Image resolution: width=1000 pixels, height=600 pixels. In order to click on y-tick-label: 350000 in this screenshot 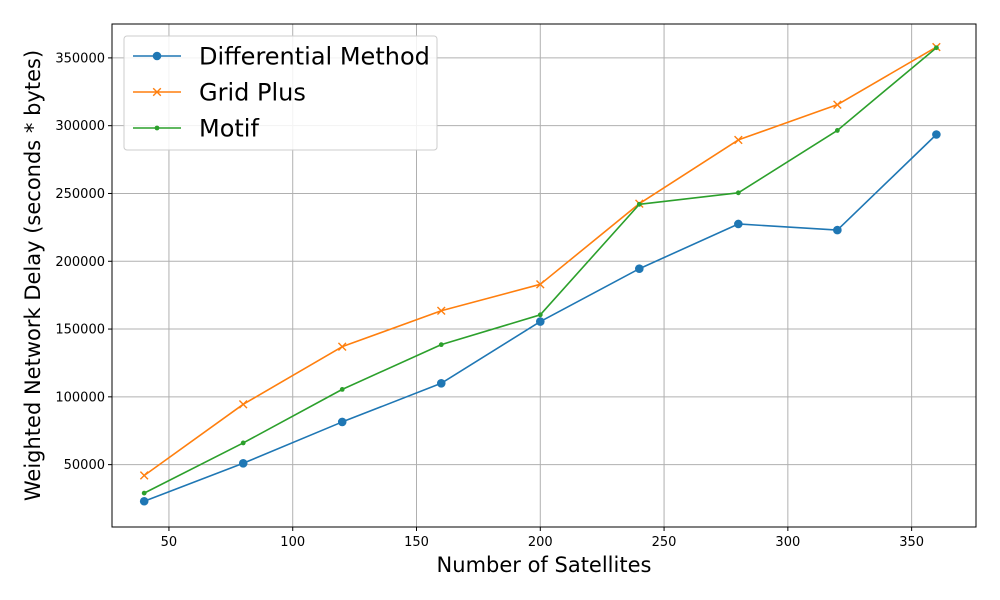, I will do `click(80, 58)`.